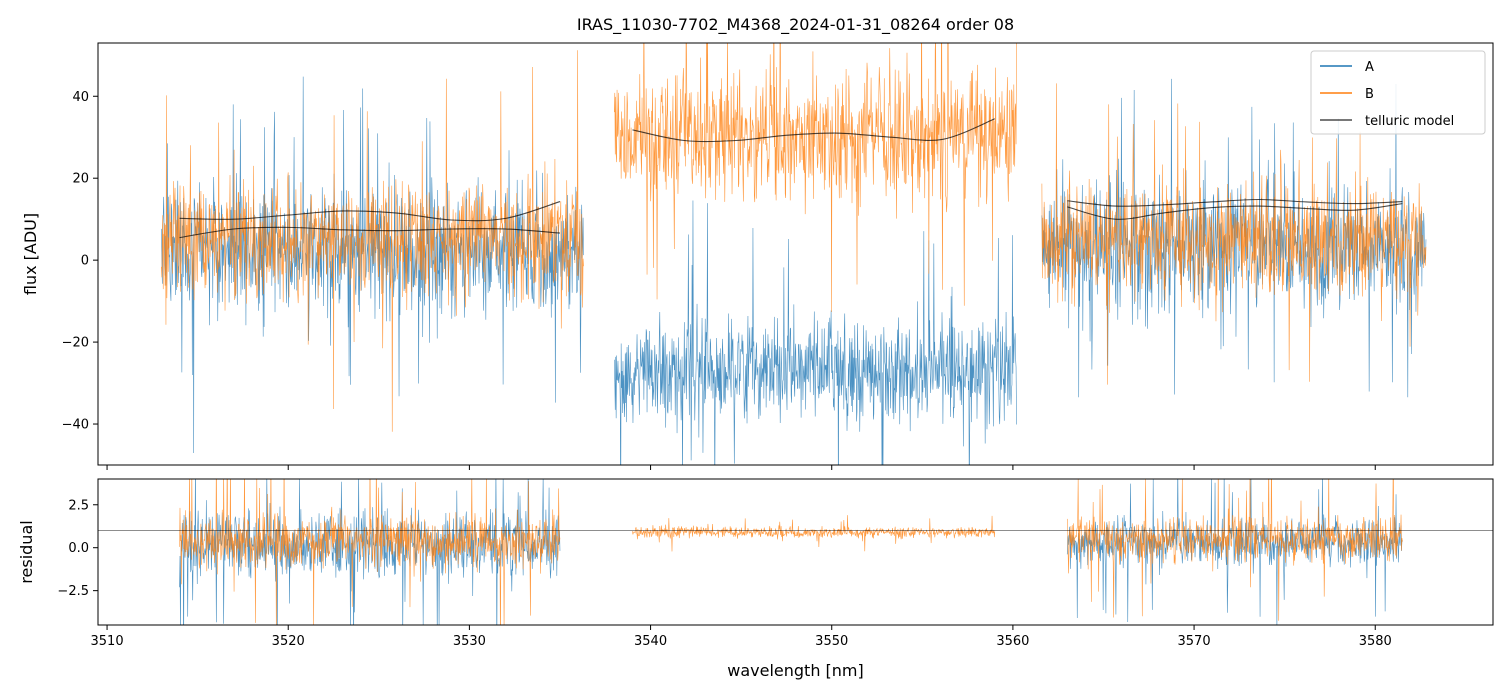 This screenshot has height=696, width=1508. What do you see at coordinates (26, 551) in the screenshot?
I see `residual-y-axis-label: residual` at bounding box center [26, 551].